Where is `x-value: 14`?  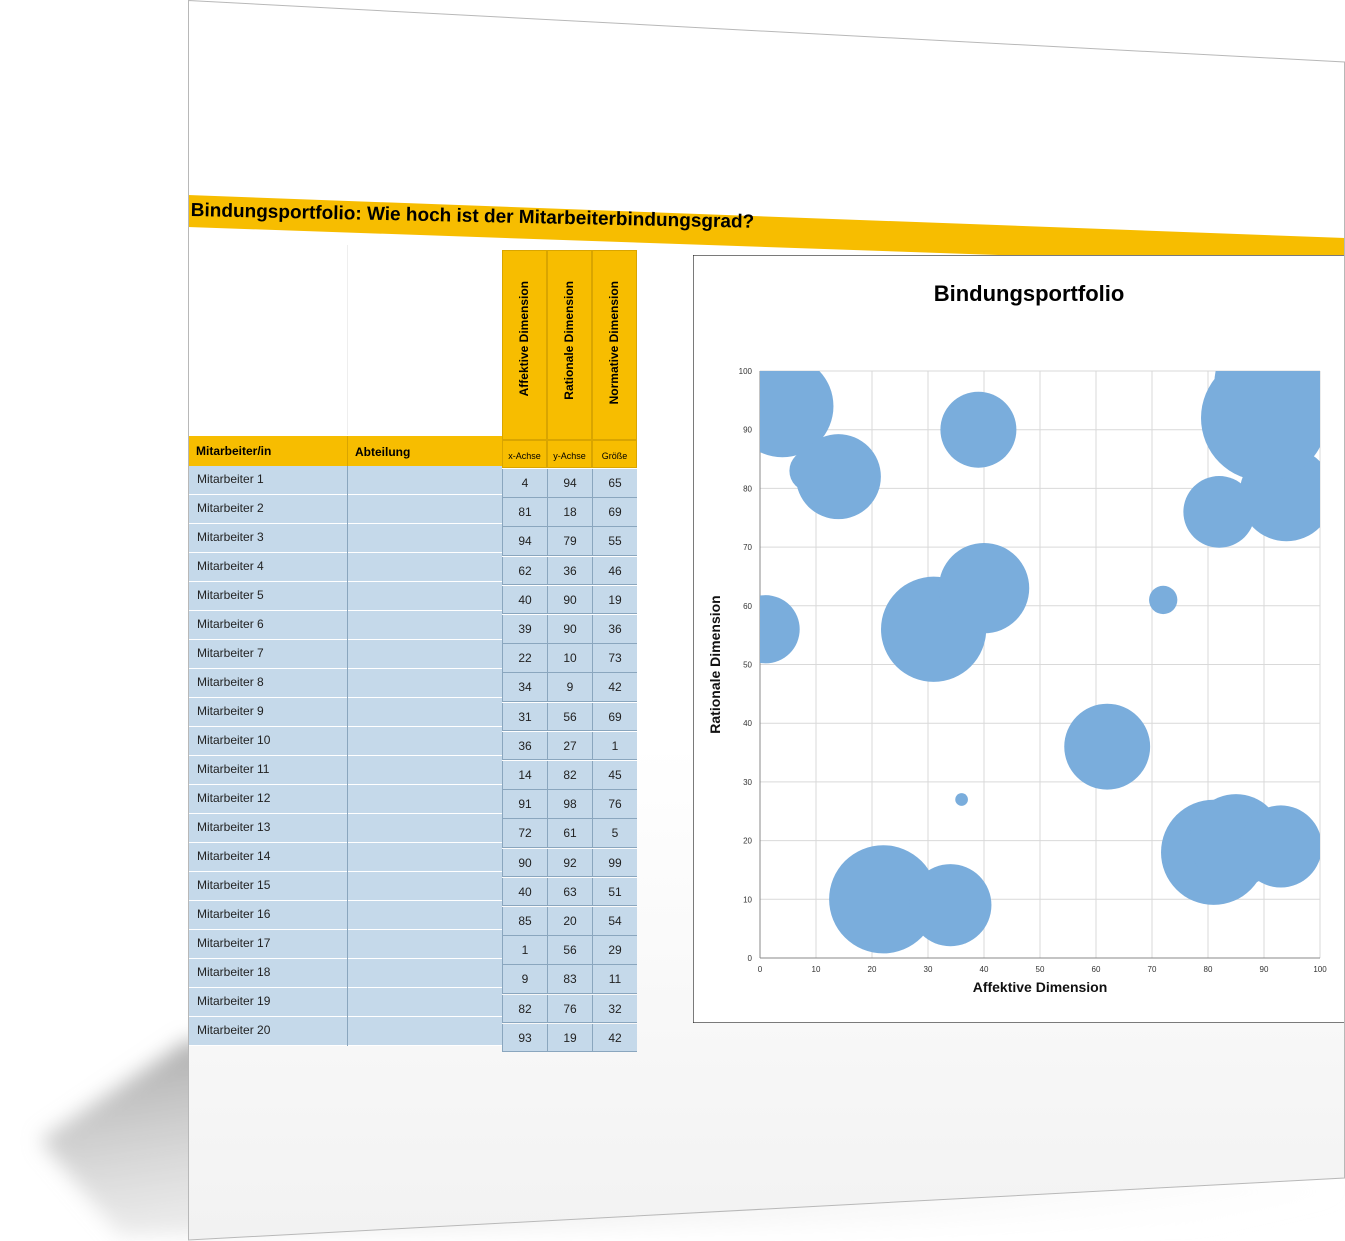
x-value: 14 is located at coordinates (524, 775).